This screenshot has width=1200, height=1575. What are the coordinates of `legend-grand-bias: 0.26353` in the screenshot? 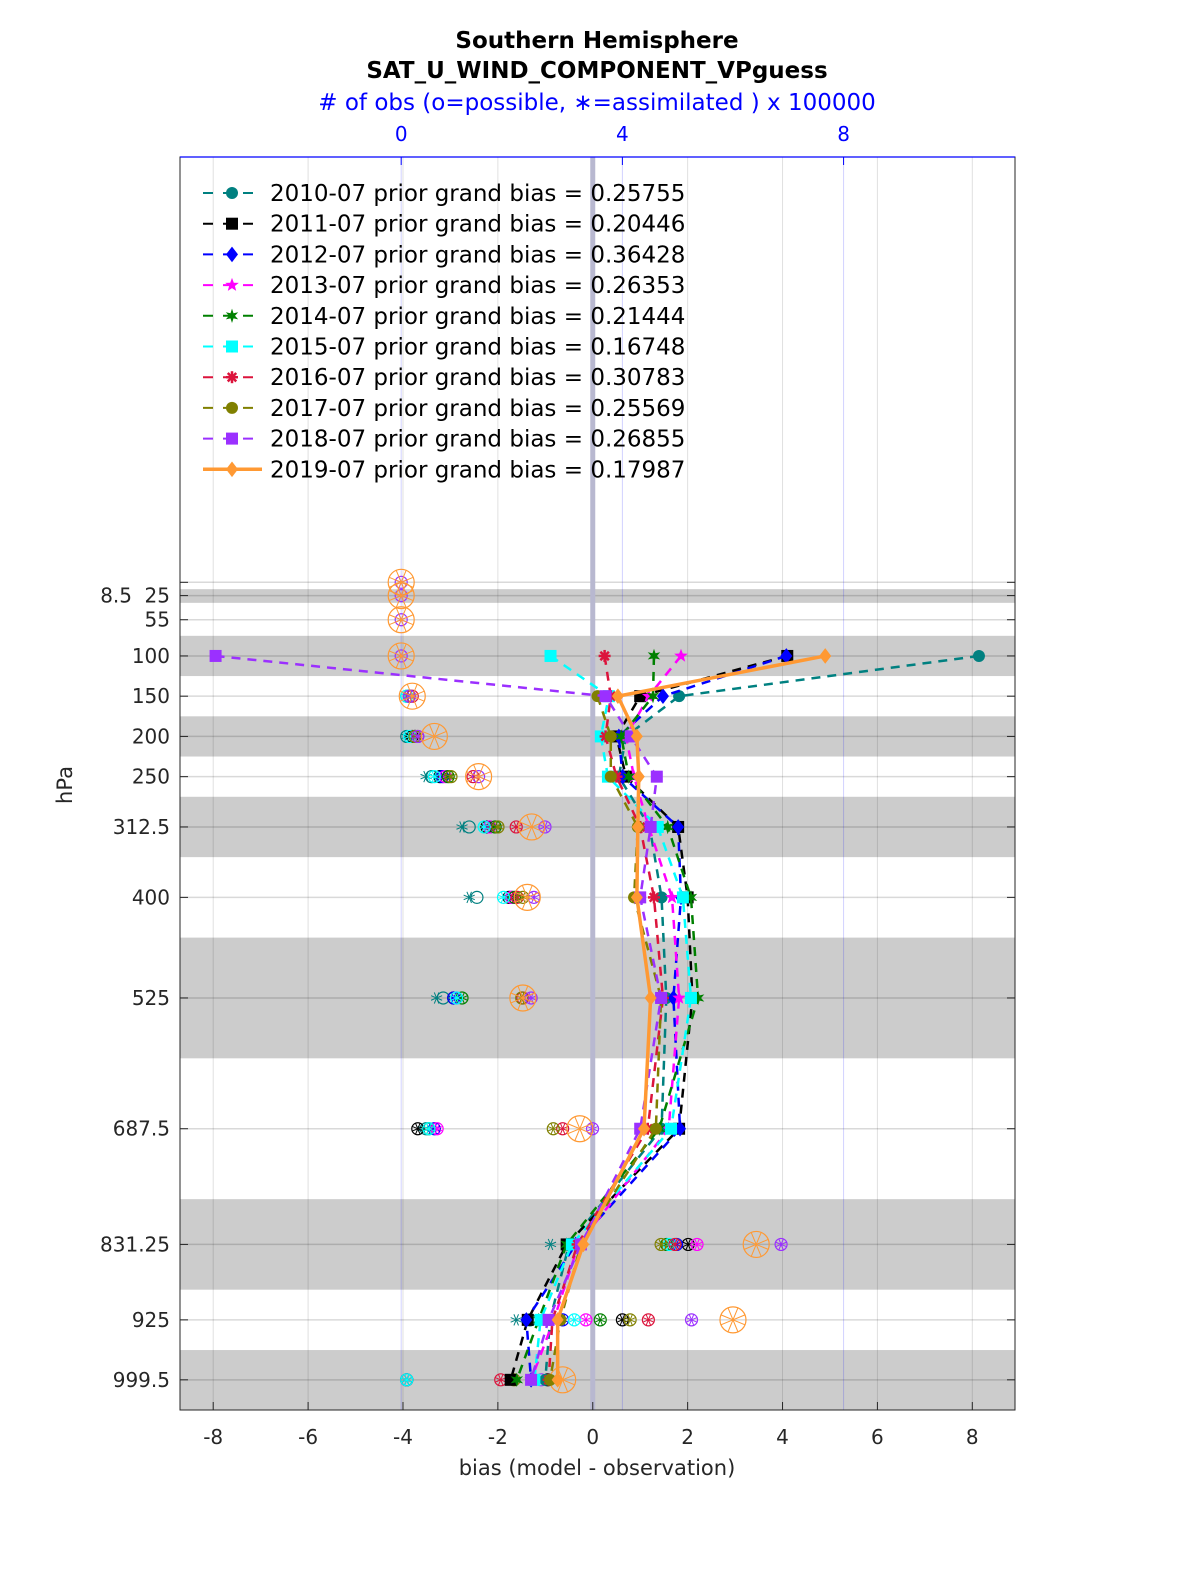 It's located at (637, 286).